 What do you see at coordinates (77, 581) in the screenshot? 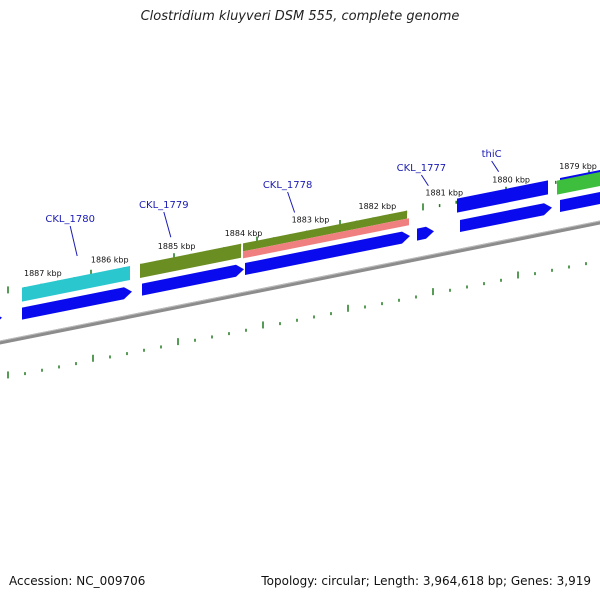
I see `accession-label: Accession: NC_009706` at bounding box center [77, 581].